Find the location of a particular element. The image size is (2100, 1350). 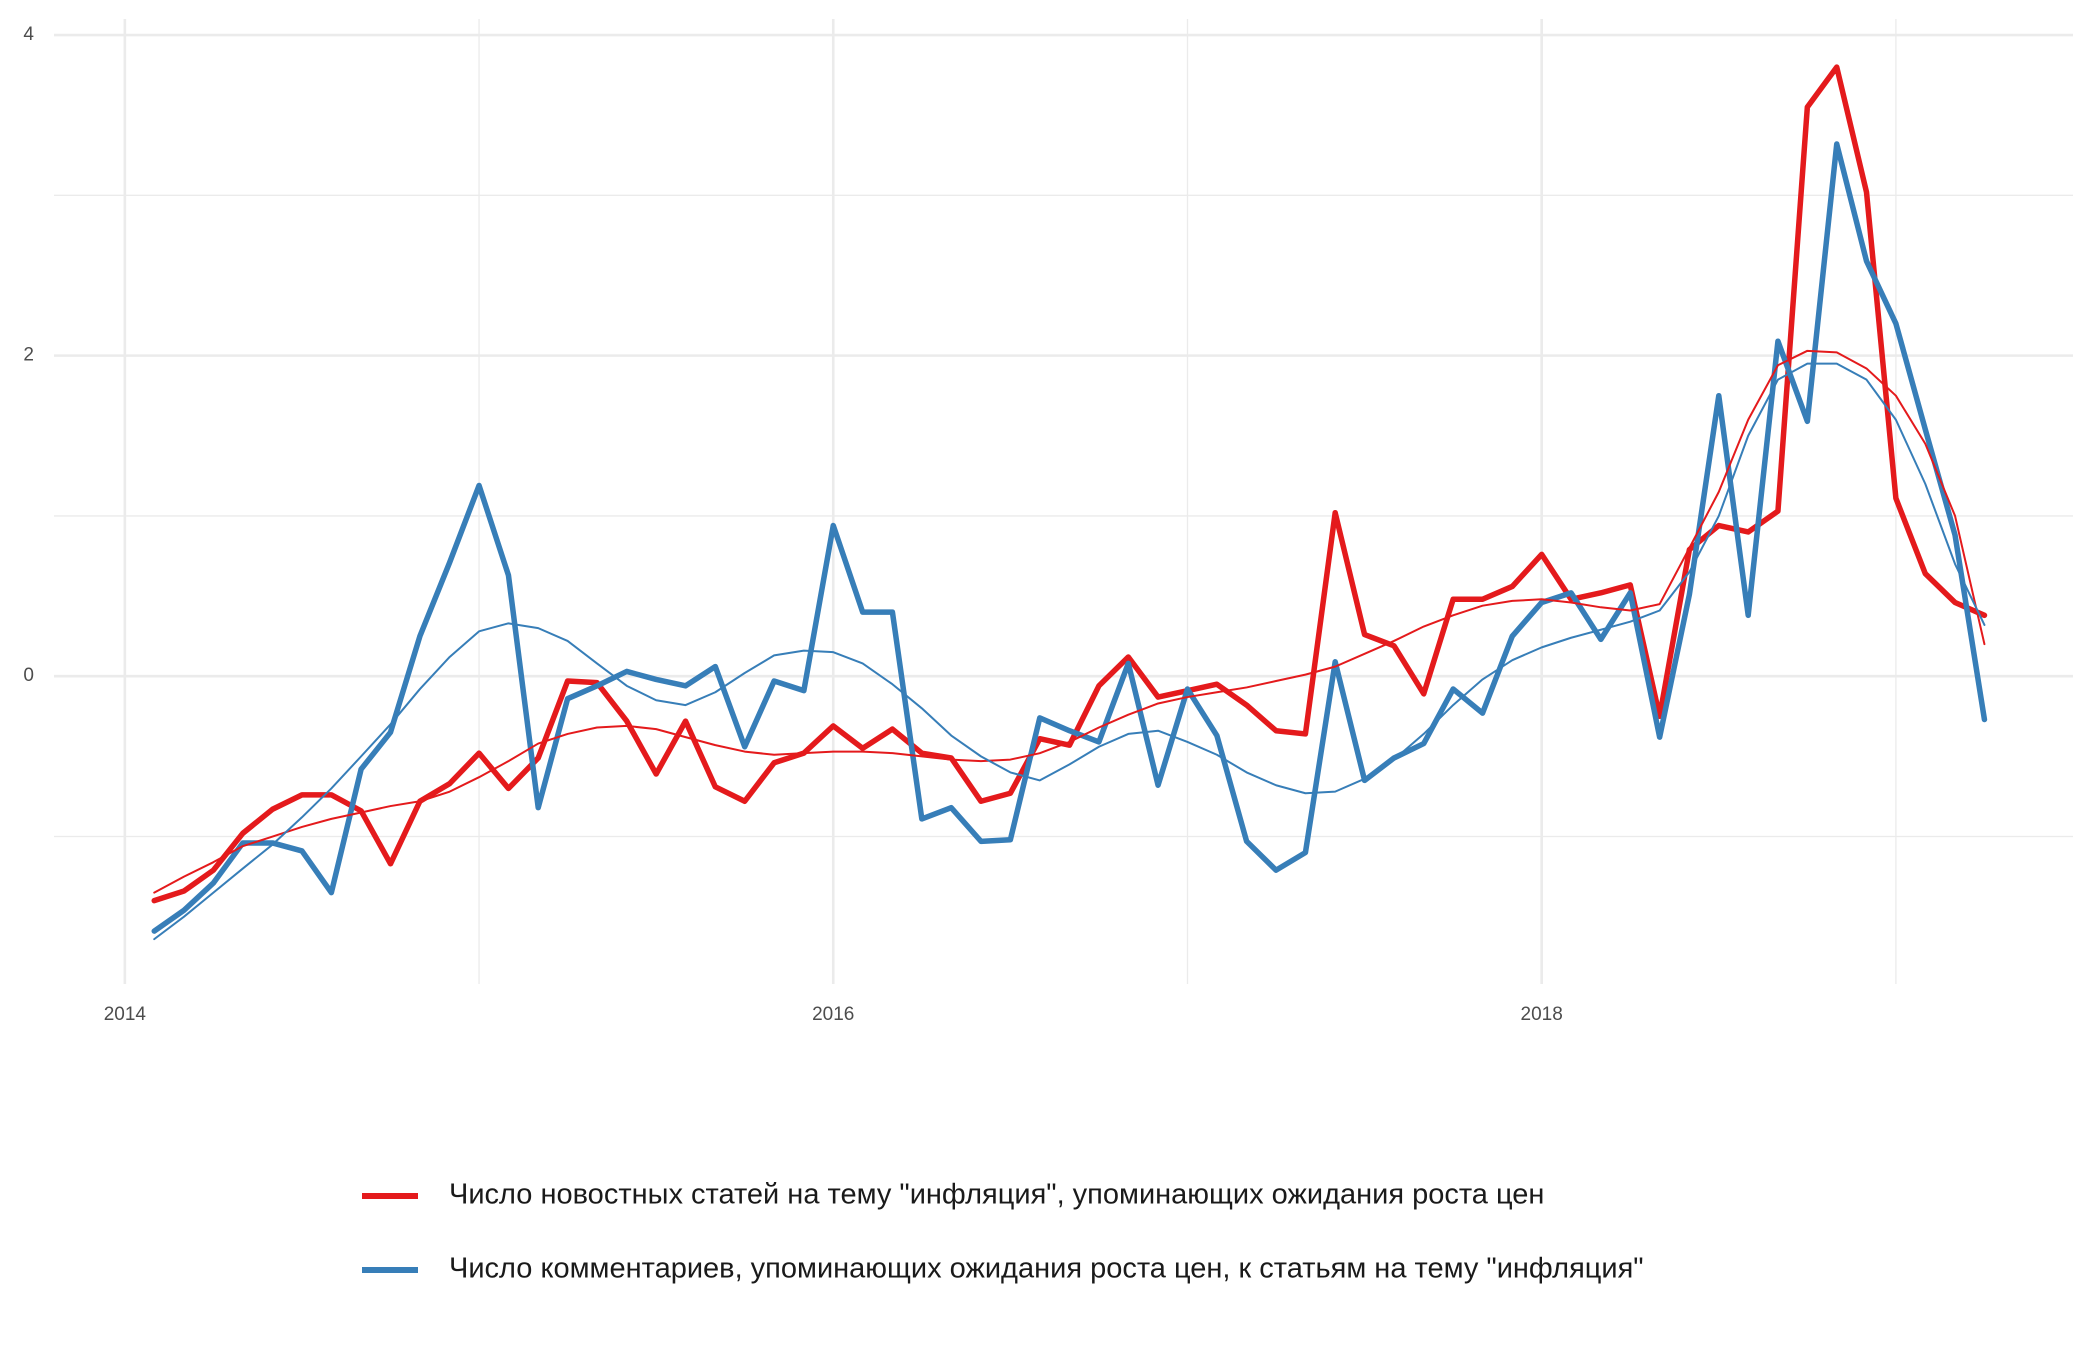

y-tick-label: 2 is located at coordinates (28, 355).